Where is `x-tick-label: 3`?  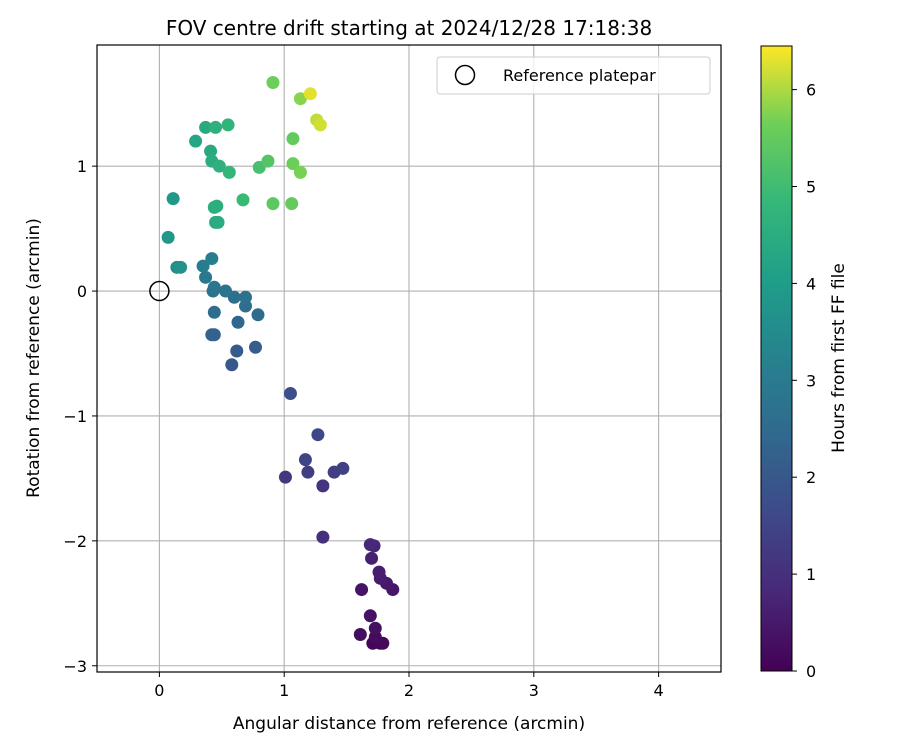 x-tick-label: 3 is located at coordinates (534, 690).